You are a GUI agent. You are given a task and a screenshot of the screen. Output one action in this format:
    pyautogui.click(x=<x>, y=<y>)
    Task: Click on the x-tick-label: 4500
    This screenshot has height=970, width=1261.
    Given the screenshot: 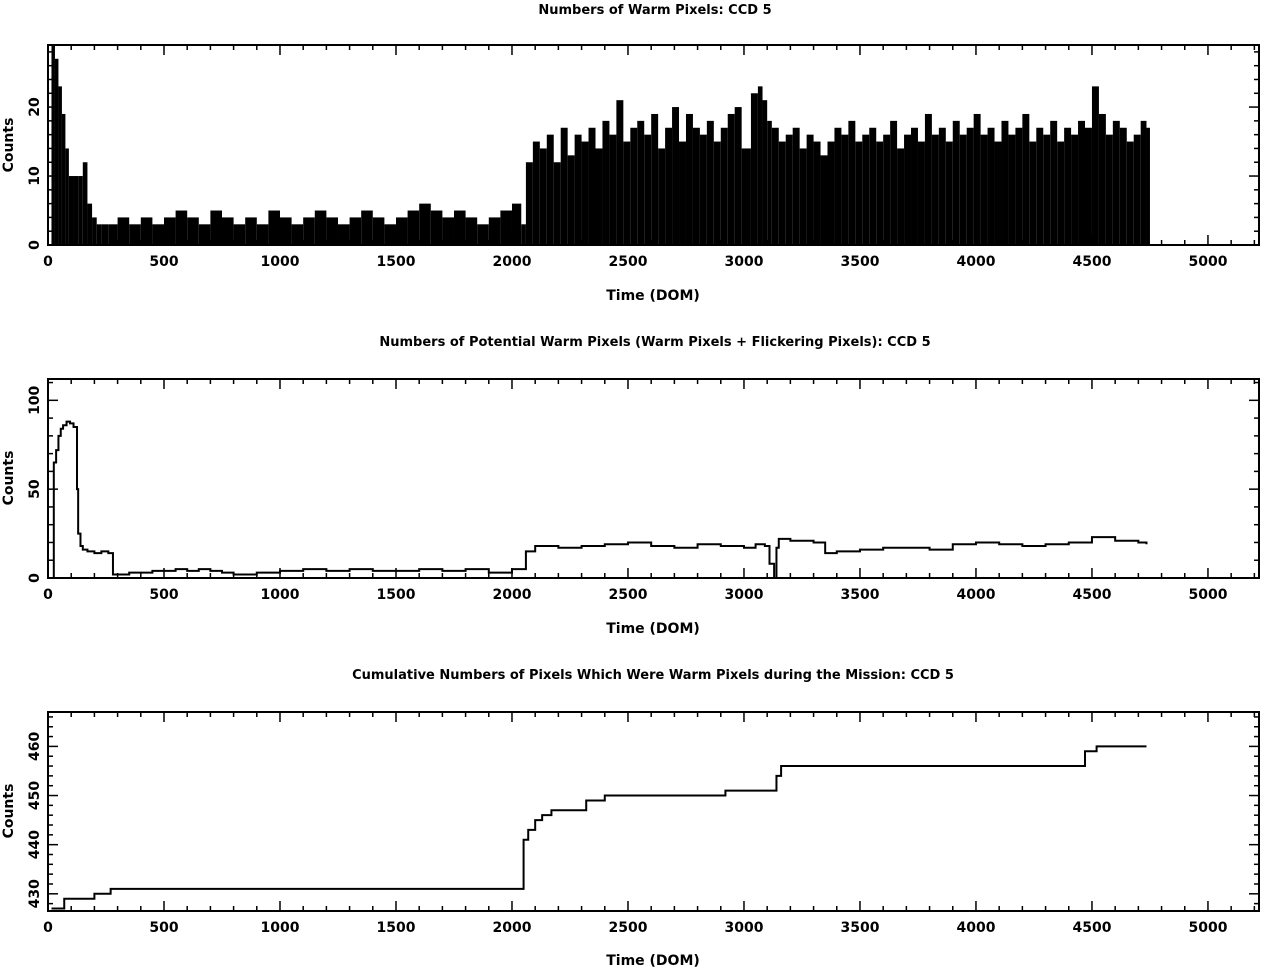 What is the action you would take?
    pyautogui.click(x=1091, y=928)
    